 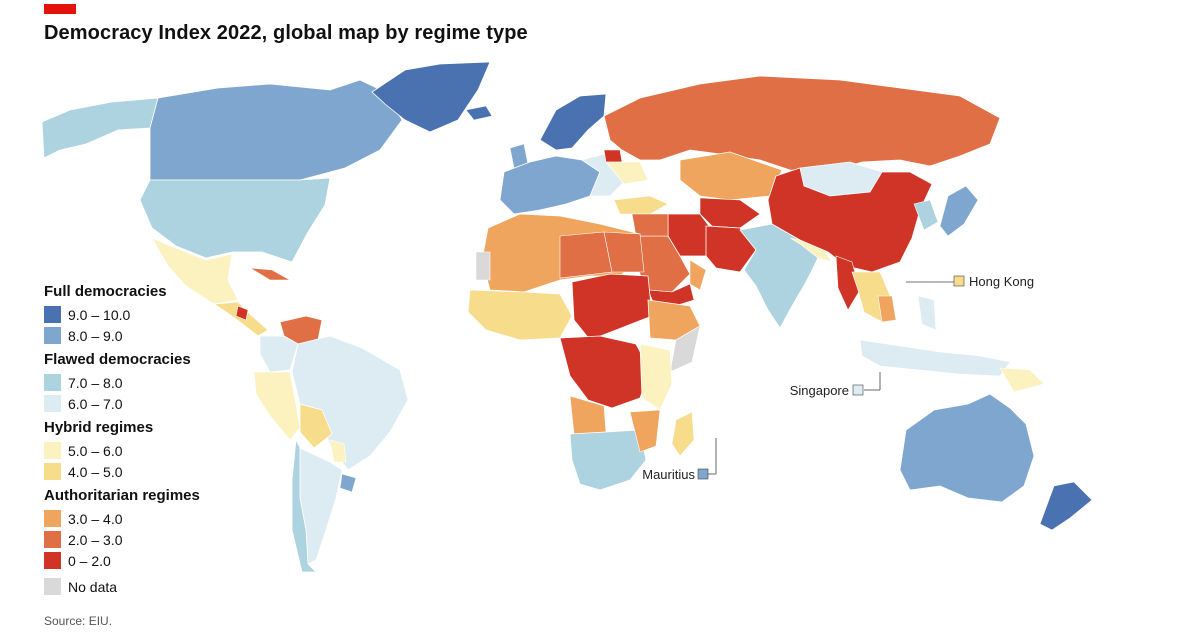 What do you see at coordinates (60, 9) in the screenshot?
I see `brand-accent-bar` at bounding box center [60, 9].